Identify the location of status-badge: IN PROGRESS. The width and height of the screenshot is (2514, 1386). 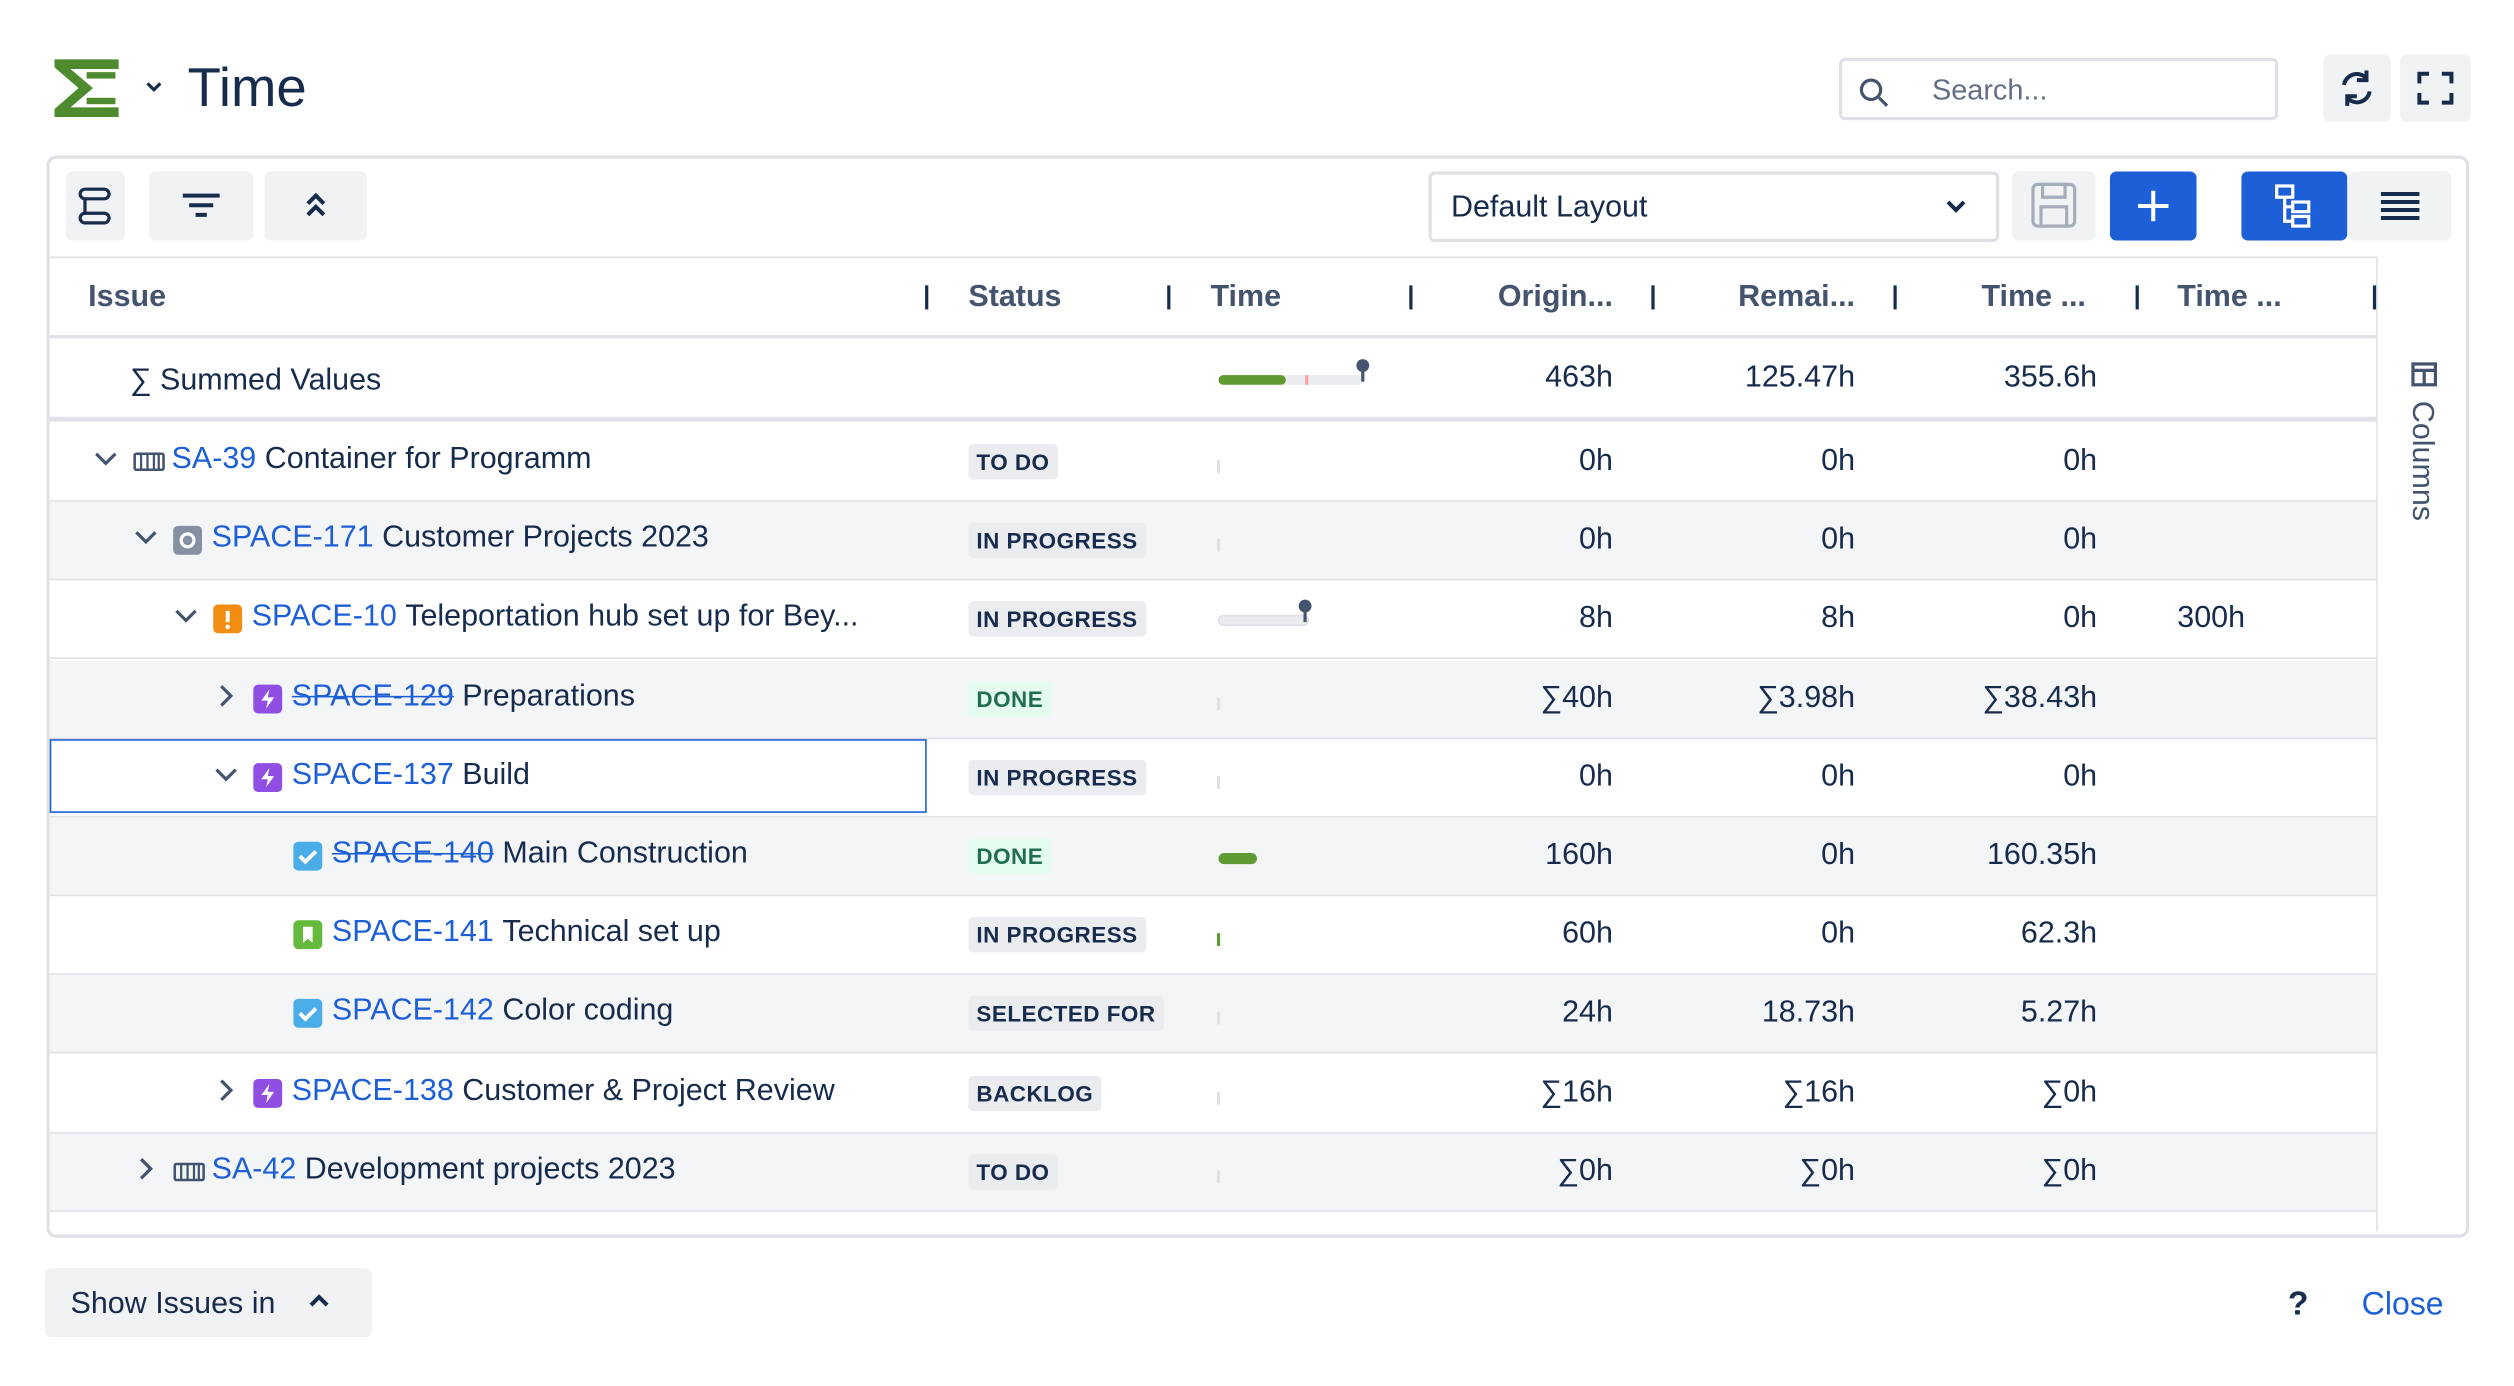
(1057, 540).